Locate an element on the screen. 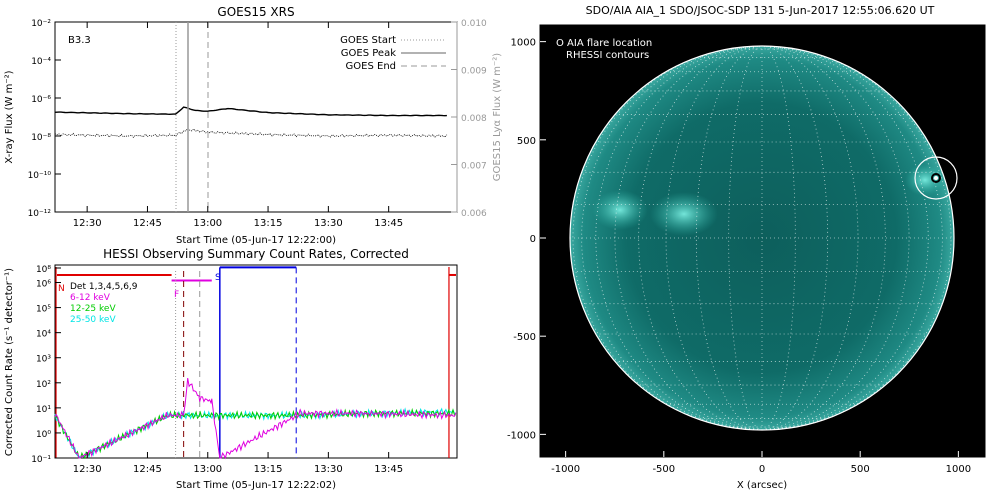 This screenshot has width=1000, height=500. aia-xtick-label: 1000 is located at coordinates (958, 469).